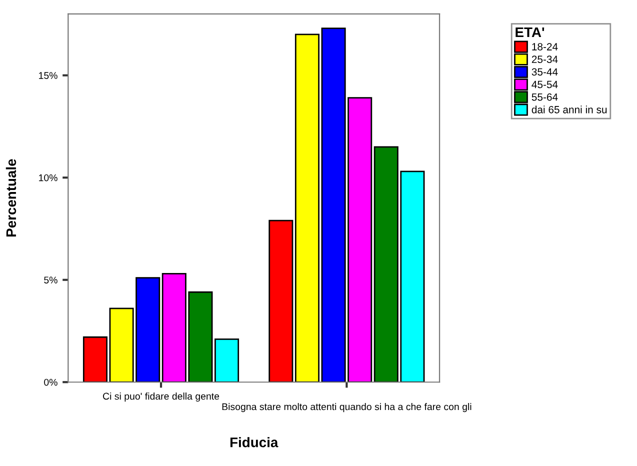 The height and width of the screenshot is (466, 637). Describe the element at coordinates (51, 382) in the screenshot. I see `y-tick-label: 0%` at that location.